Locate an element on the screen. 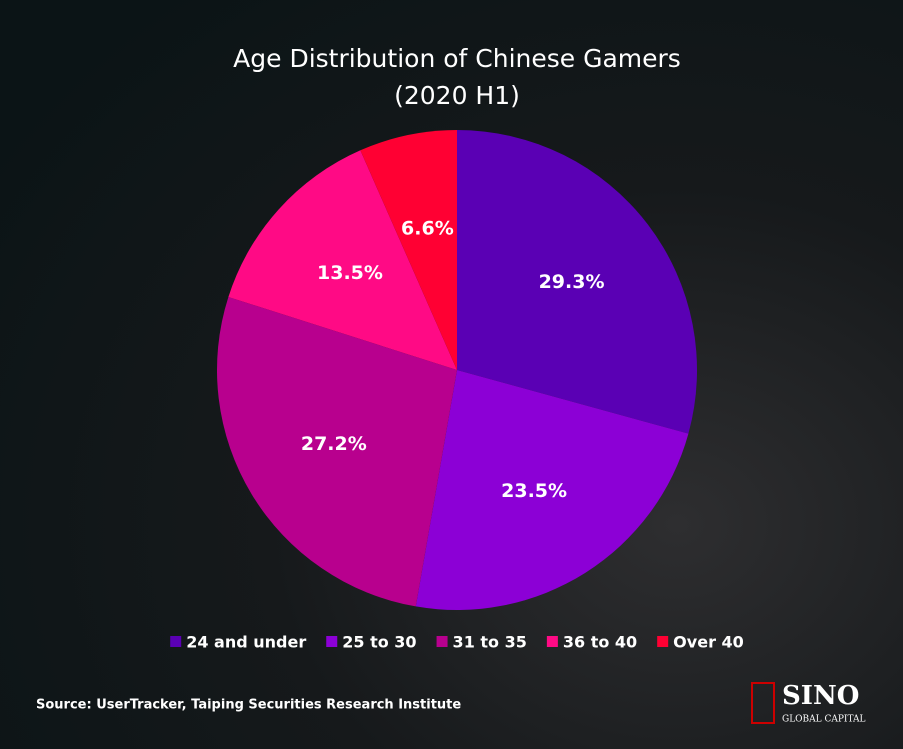 The height and width of the screenshot is (749, 903). chart-title: Age Distribution of Chinese Gamers is located at coordinates (457, 58).